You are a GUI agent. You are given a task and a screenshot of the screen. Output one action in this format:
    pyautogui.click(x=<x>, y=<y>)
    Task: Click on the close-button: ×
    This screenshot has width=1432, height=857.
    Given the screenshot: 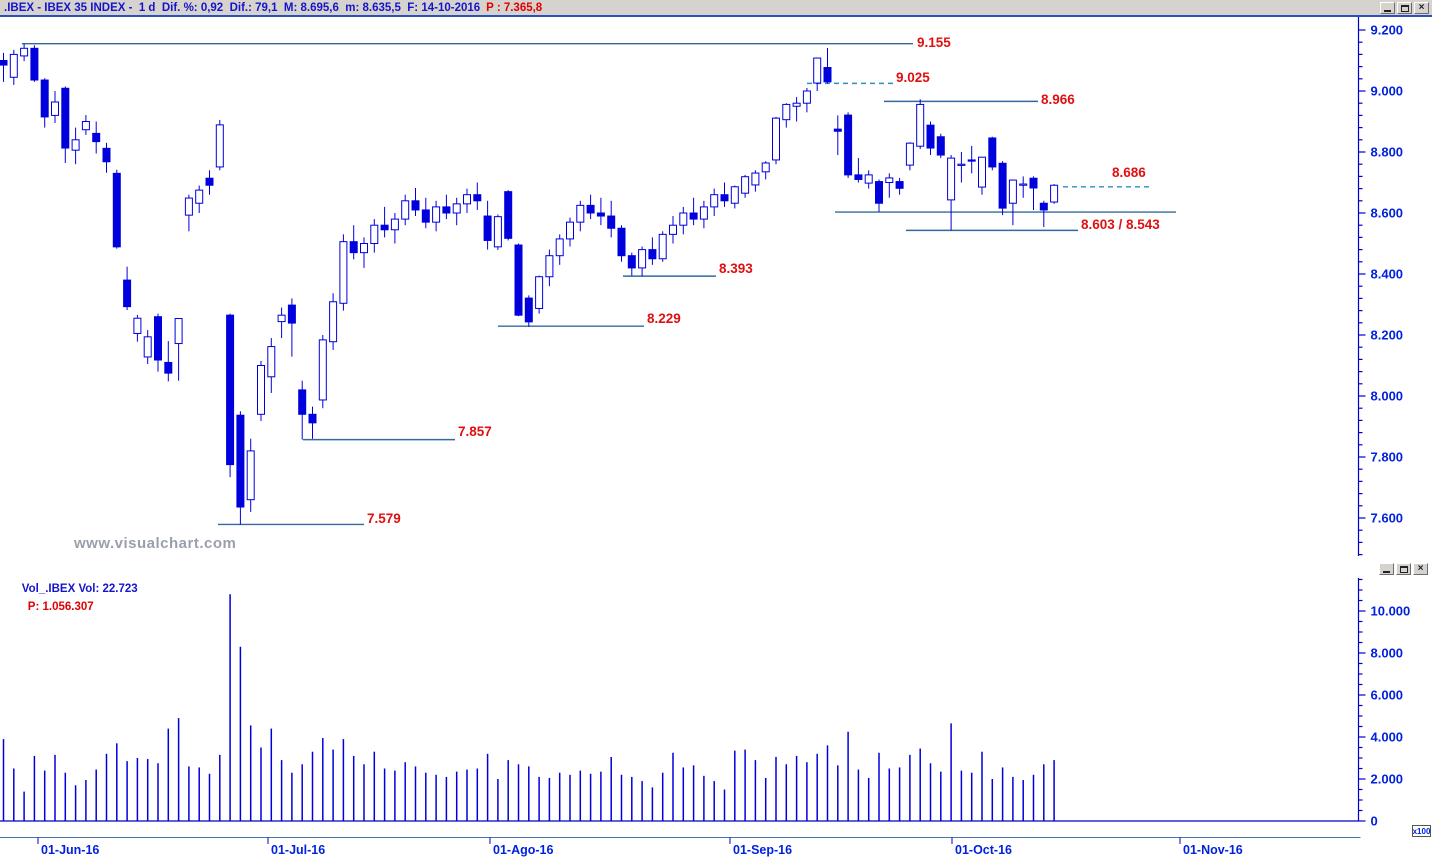 What is the action you would take?
    pyautogui.click(x=1421, y=8)
    